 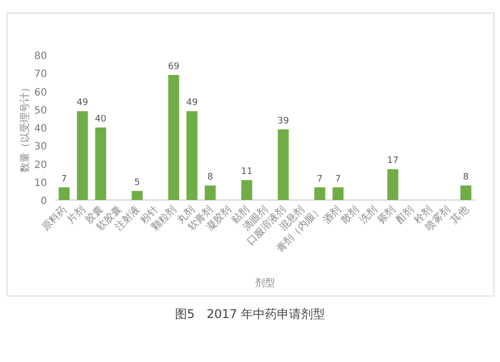 What do you see at coordinates (246, 172) in the screenshot?
I see `data-label: 11` at bounding box center [246, 172].